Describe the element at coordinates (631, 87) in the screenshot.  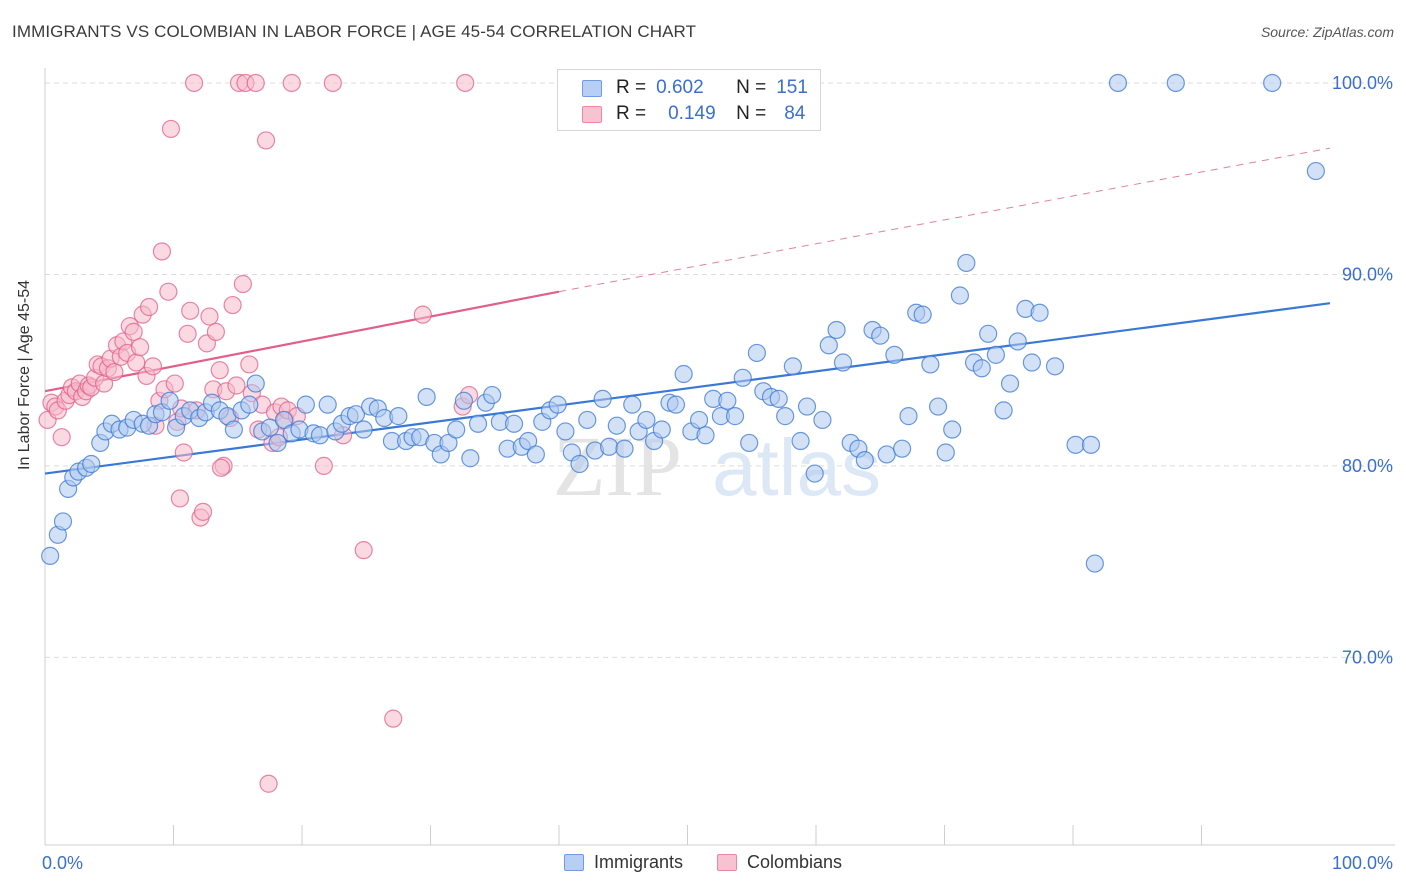
I see `r-label: R =` at that location.